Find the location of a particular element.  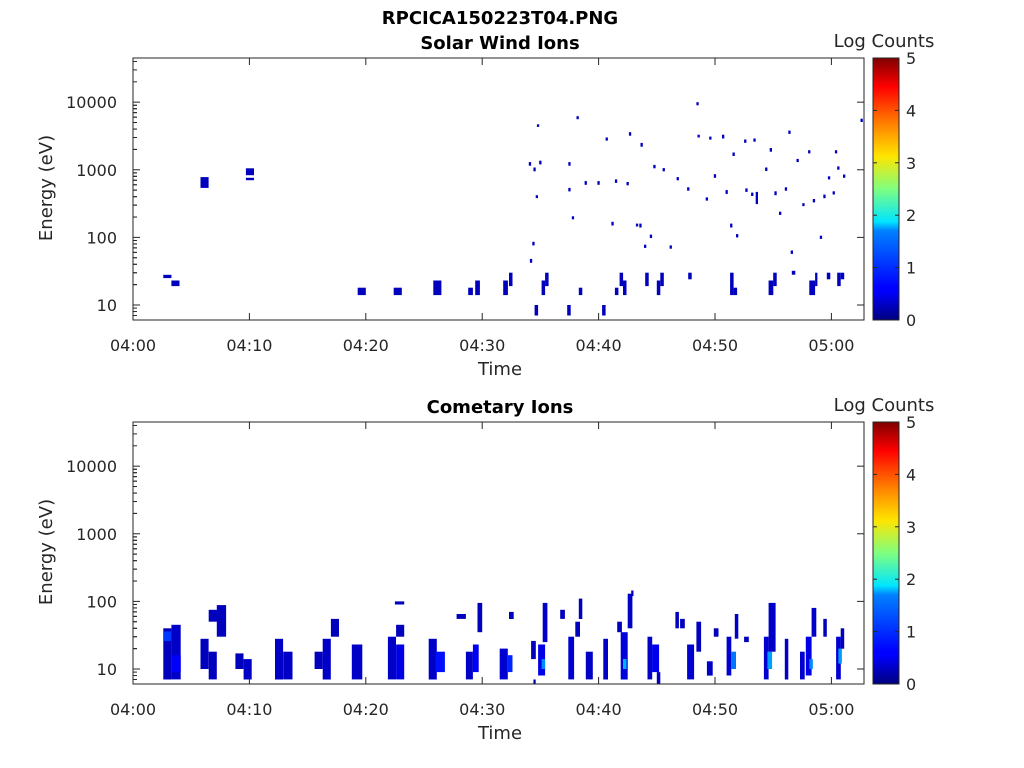

cometary-y-tick-label: 10 is located at coordinates (107, 669).